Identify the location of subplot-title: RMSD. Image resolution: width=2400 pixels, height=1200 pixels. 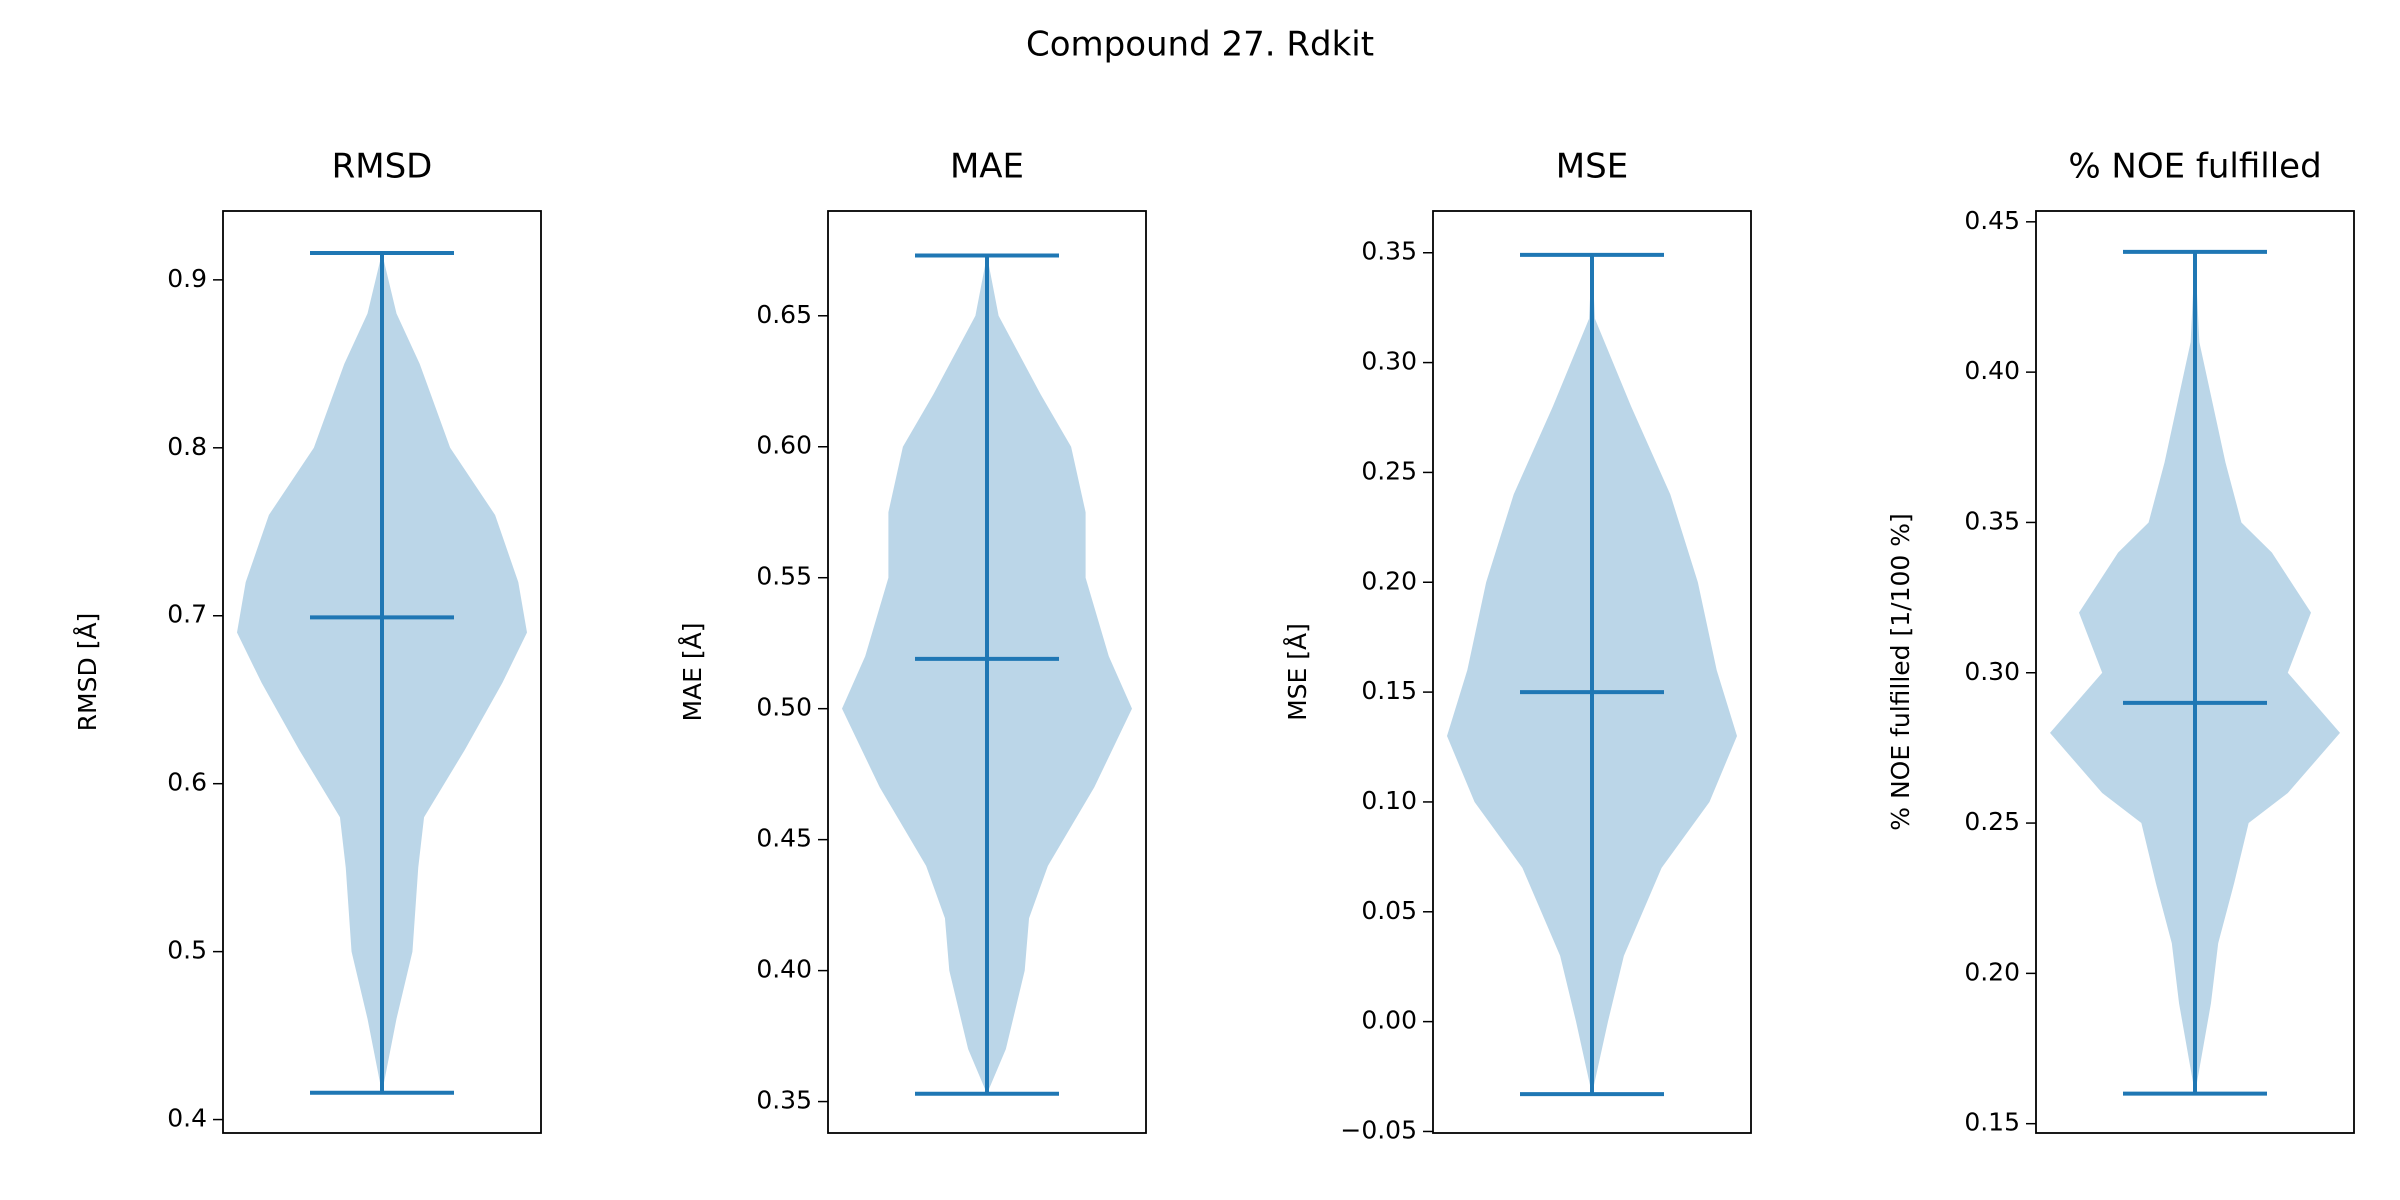
(382, 167).